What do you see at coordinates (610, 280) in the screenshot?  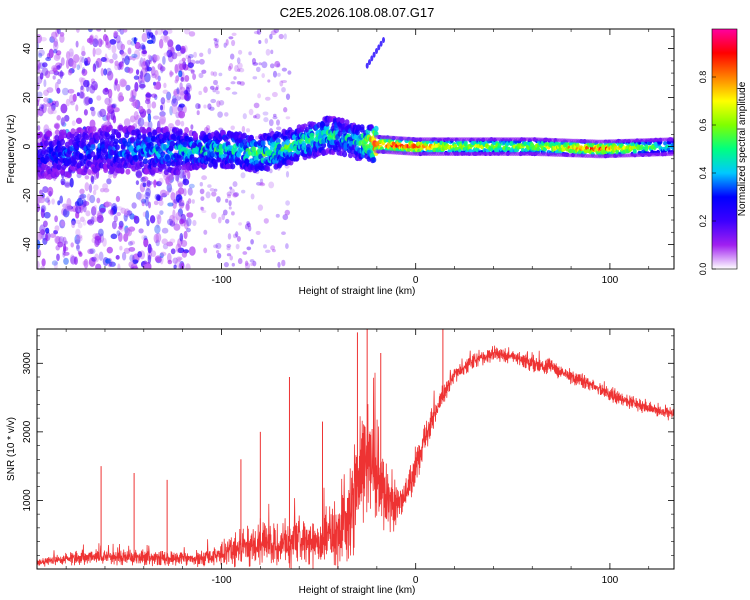 I see `x-tick-label: 100` at bounding box center [610, 280].